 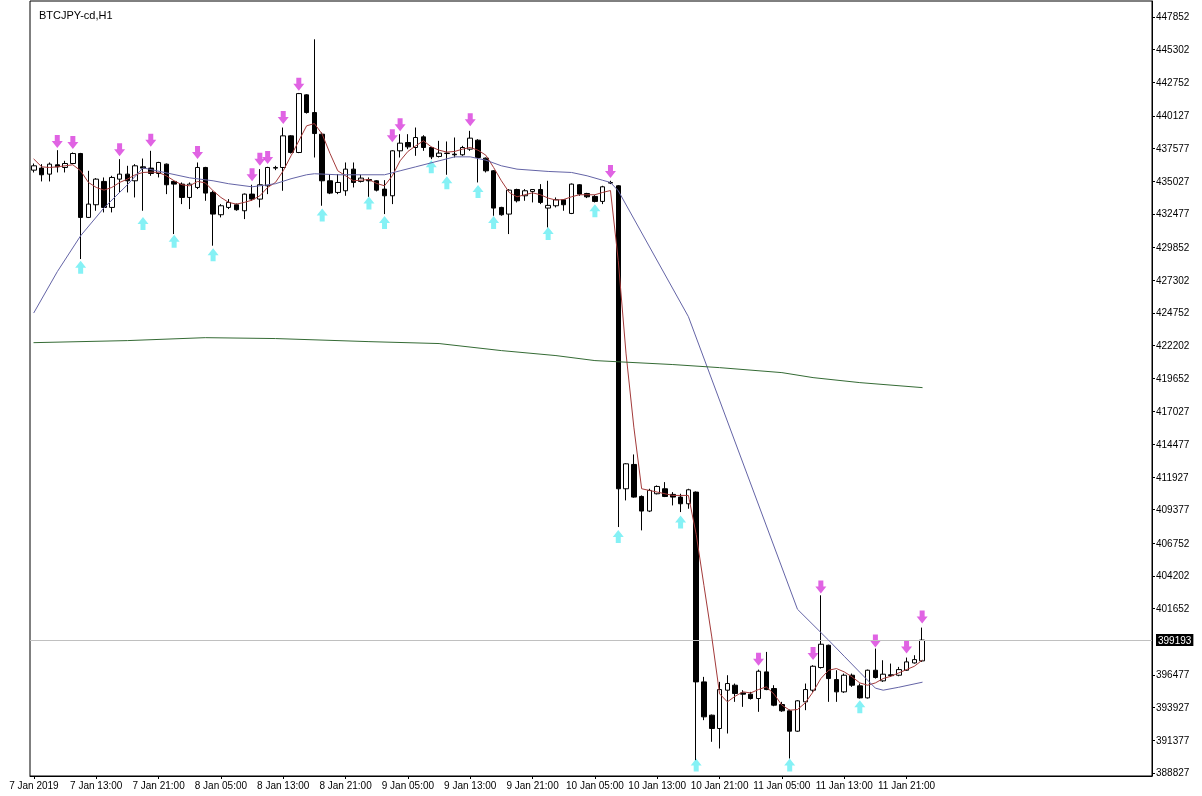 I want to click on x-tick-label: 10 Jan 21:00, so click(x=719, y=785).